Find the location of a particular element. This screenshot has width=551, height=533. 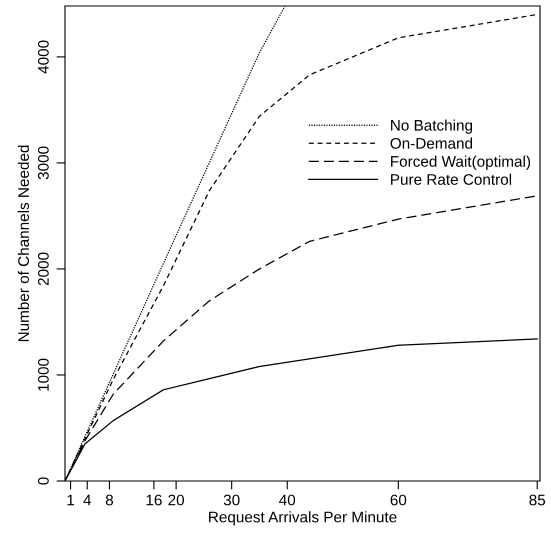

x-tick-label: 40 is located at coordinates (287, 500).